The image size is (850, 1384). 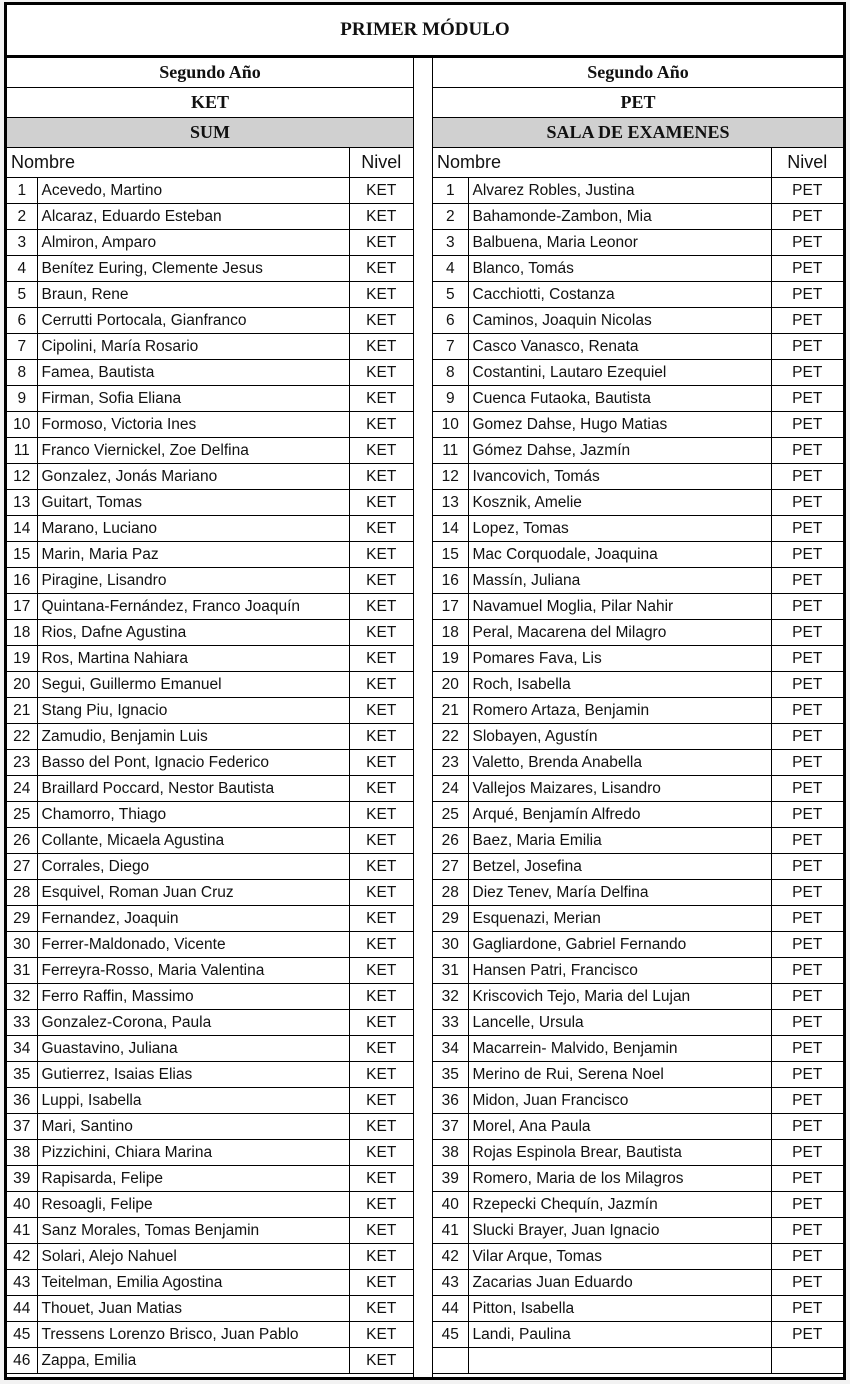 I want to click on table-row: 43 Teitelman, Emilia Agostina KET, so click(x=210, y=1282).